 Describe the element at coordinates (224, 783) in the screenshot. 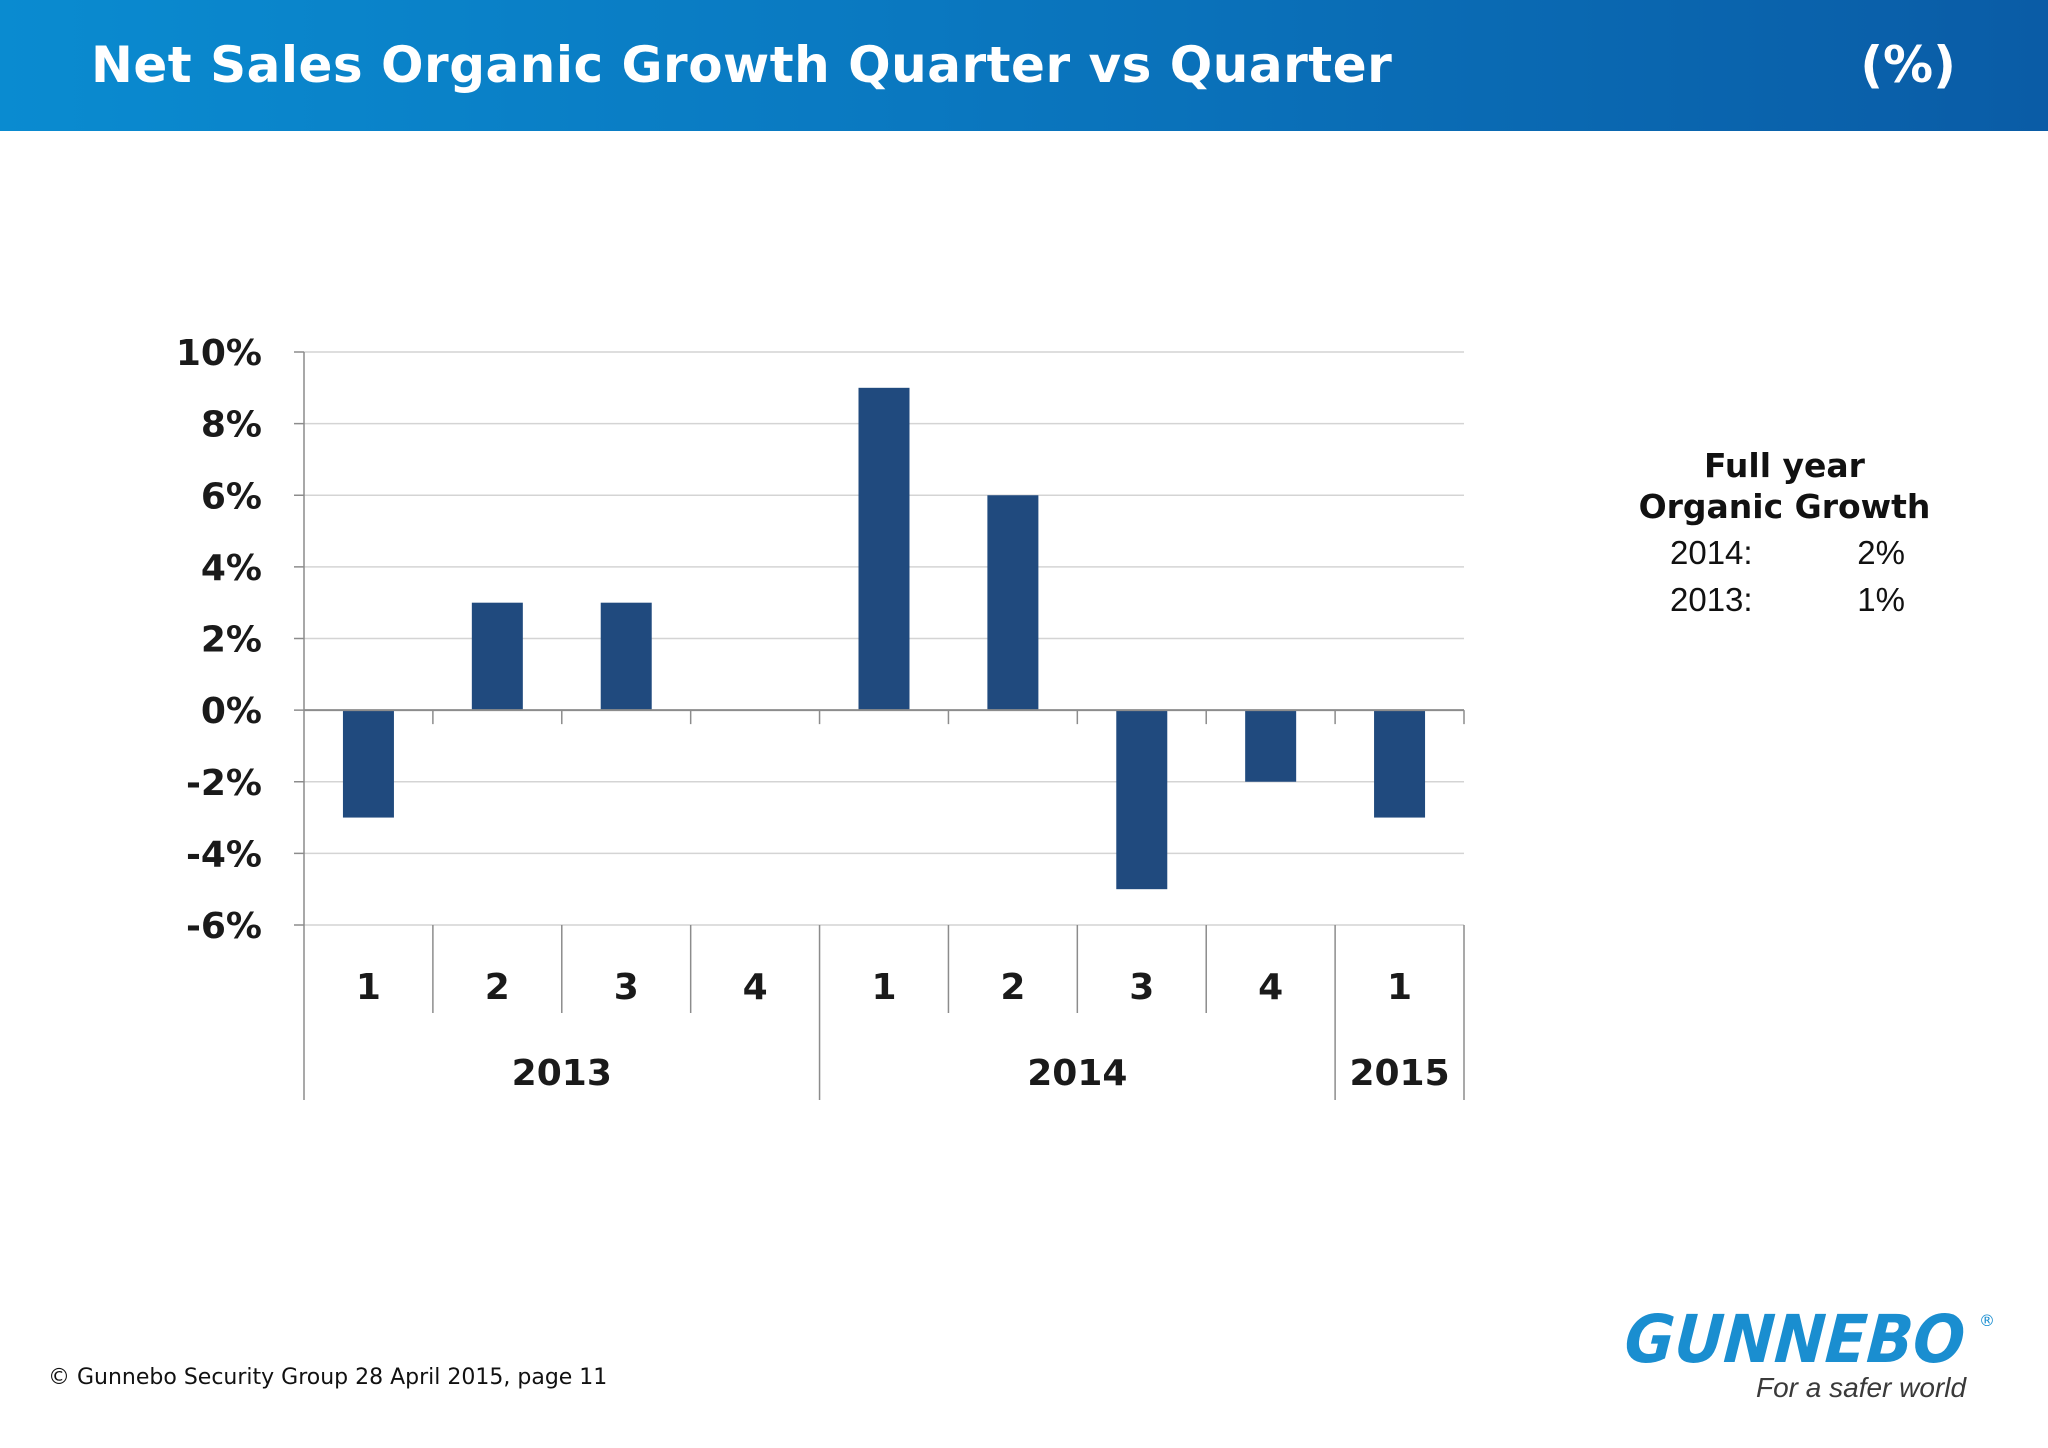

I see `y-tick-label: -2%` at that location.